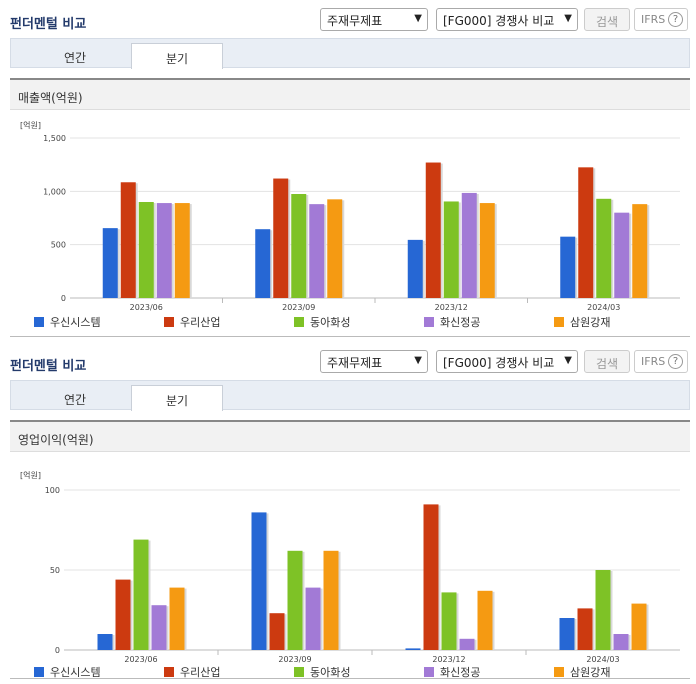  What do you see at coordinates (58, 245) in the screenshot?
I see `y-tick-label: 500` at bounding box center [58, 245].